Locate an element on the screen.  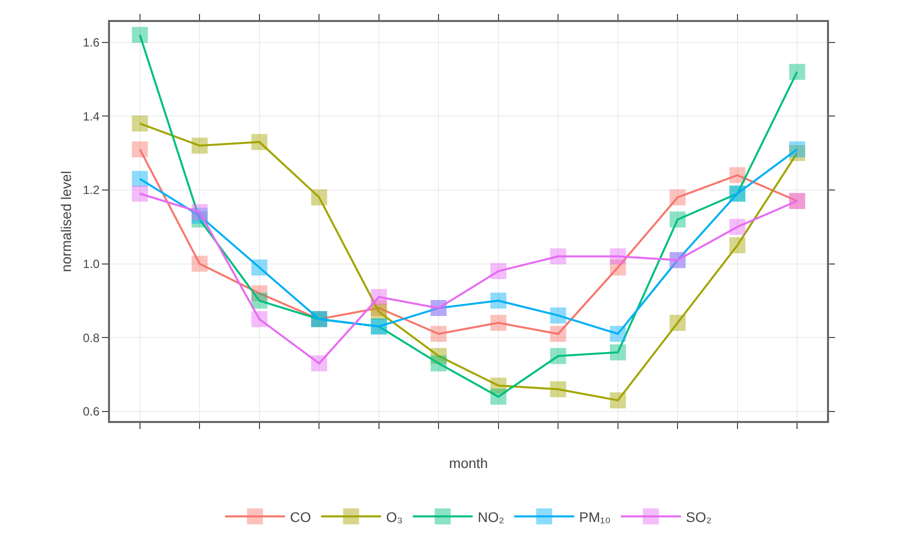
legend-label: CO is located at coordinates (301, 516).